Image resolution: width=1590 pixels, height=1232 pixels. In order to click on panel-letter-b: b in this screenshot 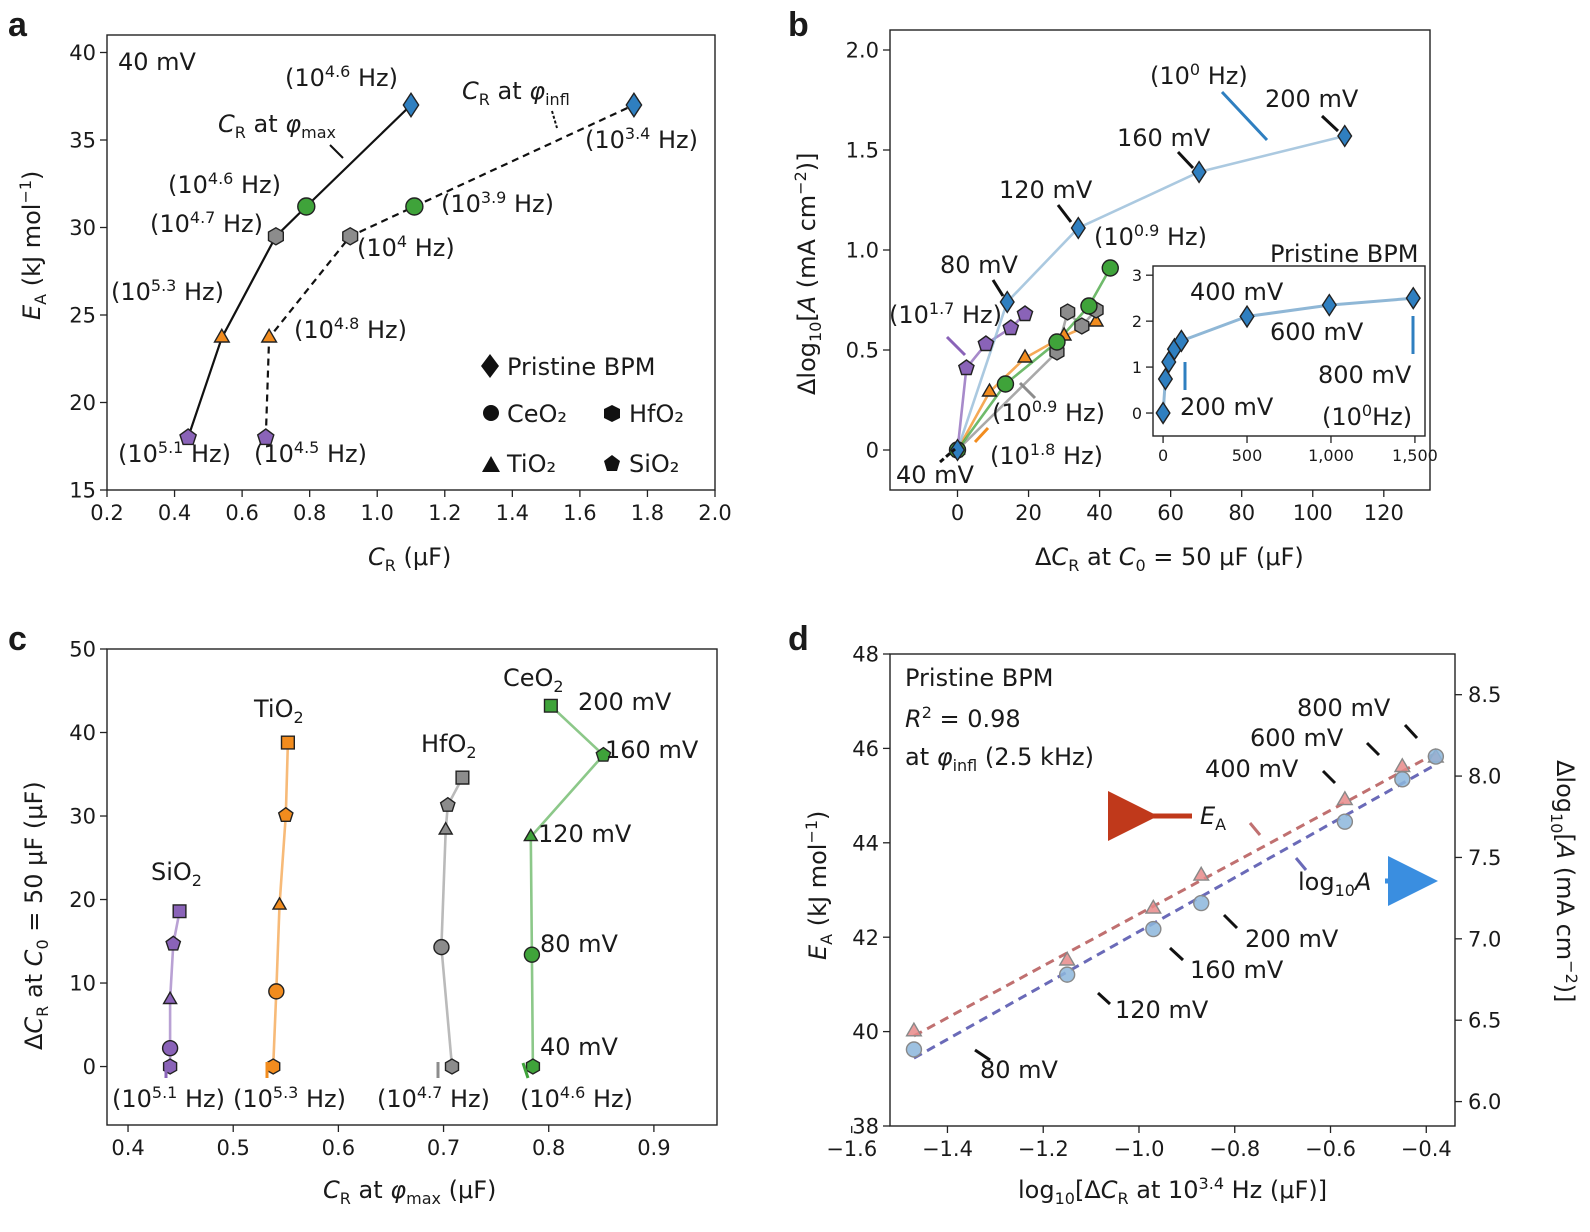, I will do `click(798, 25)`.